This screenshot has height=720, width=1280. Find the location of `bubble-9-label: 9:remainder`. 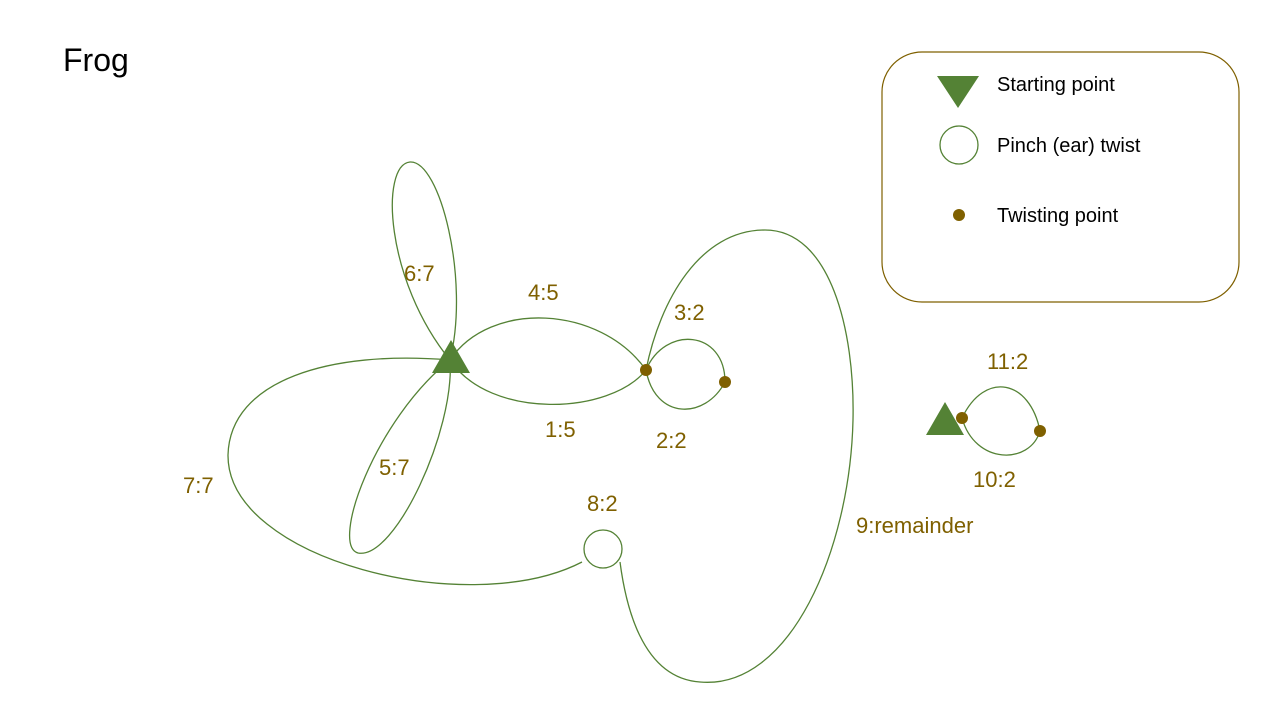

bubble-9-label: 9:remainder is located at coordinates (914, 525).